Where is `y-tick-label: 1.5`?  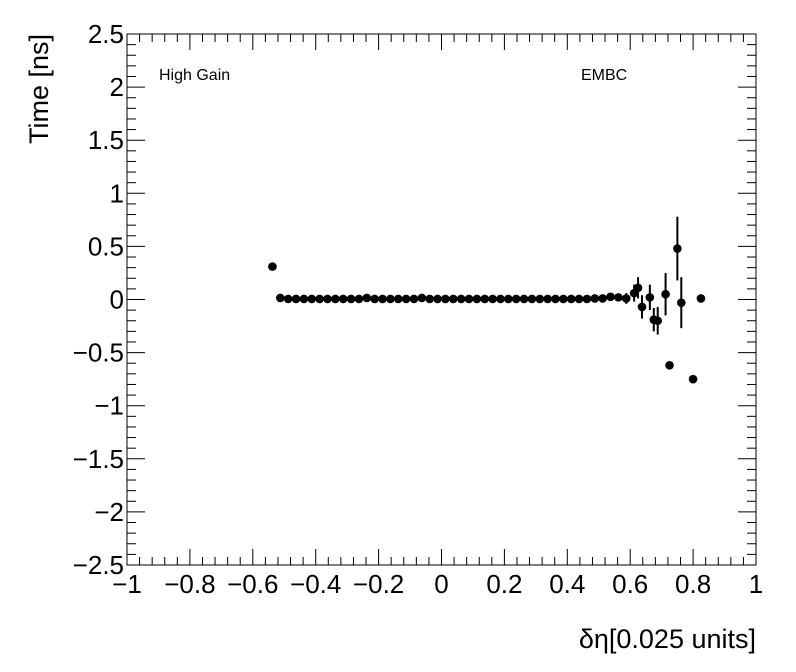
y-tick-label: 1.5 is located at coordinates (106, 140).